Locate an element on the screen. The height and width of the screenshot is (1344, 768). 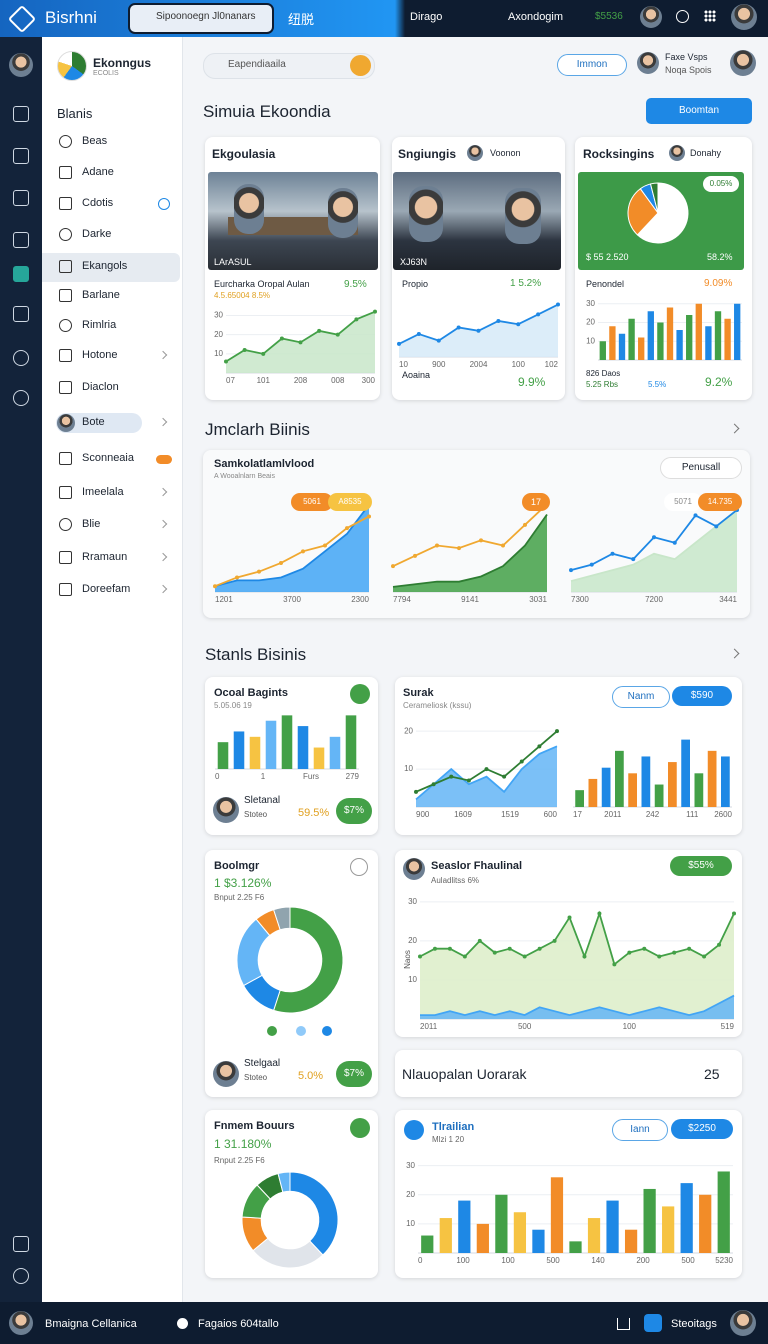
sidebar-brand: Ekonngus is located at coordinates (122, 63).